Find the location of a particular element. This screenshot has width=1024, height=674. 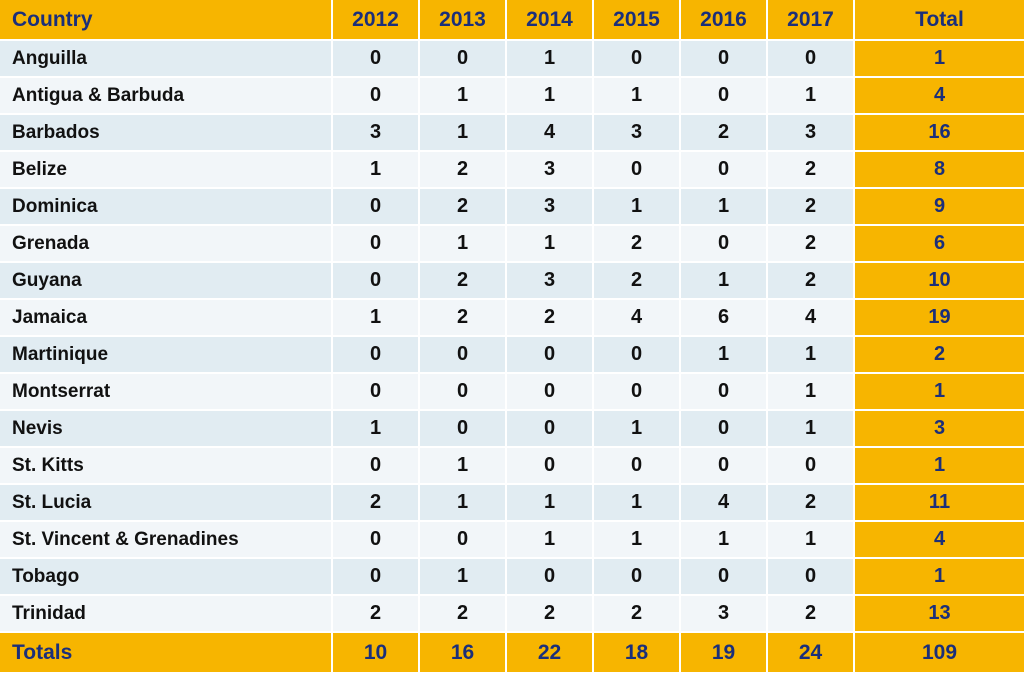

table-row: Nevis 1 0 0 1 0 1 3 is located at coordinates (512, 428).